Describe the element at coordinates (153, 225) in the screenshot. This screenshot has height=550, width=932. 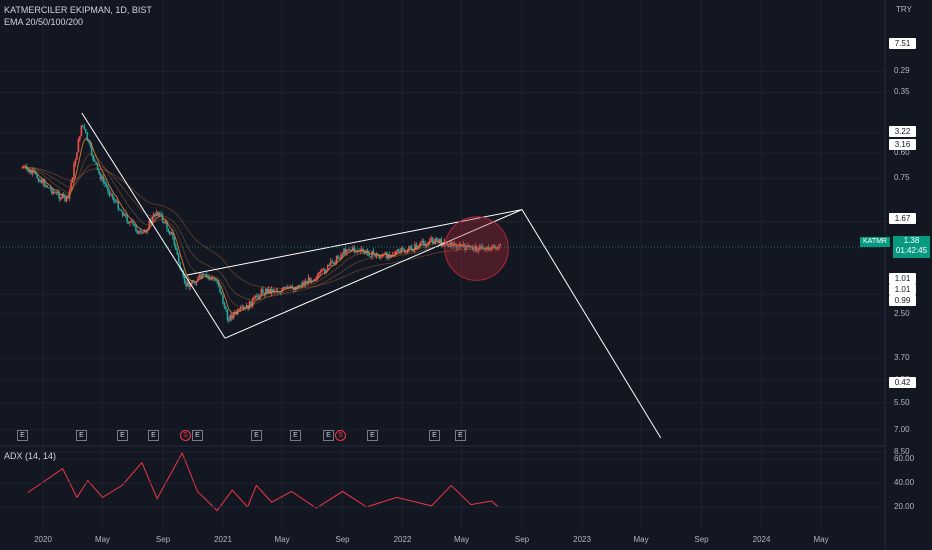
I see `wedge-support-line` at that location.